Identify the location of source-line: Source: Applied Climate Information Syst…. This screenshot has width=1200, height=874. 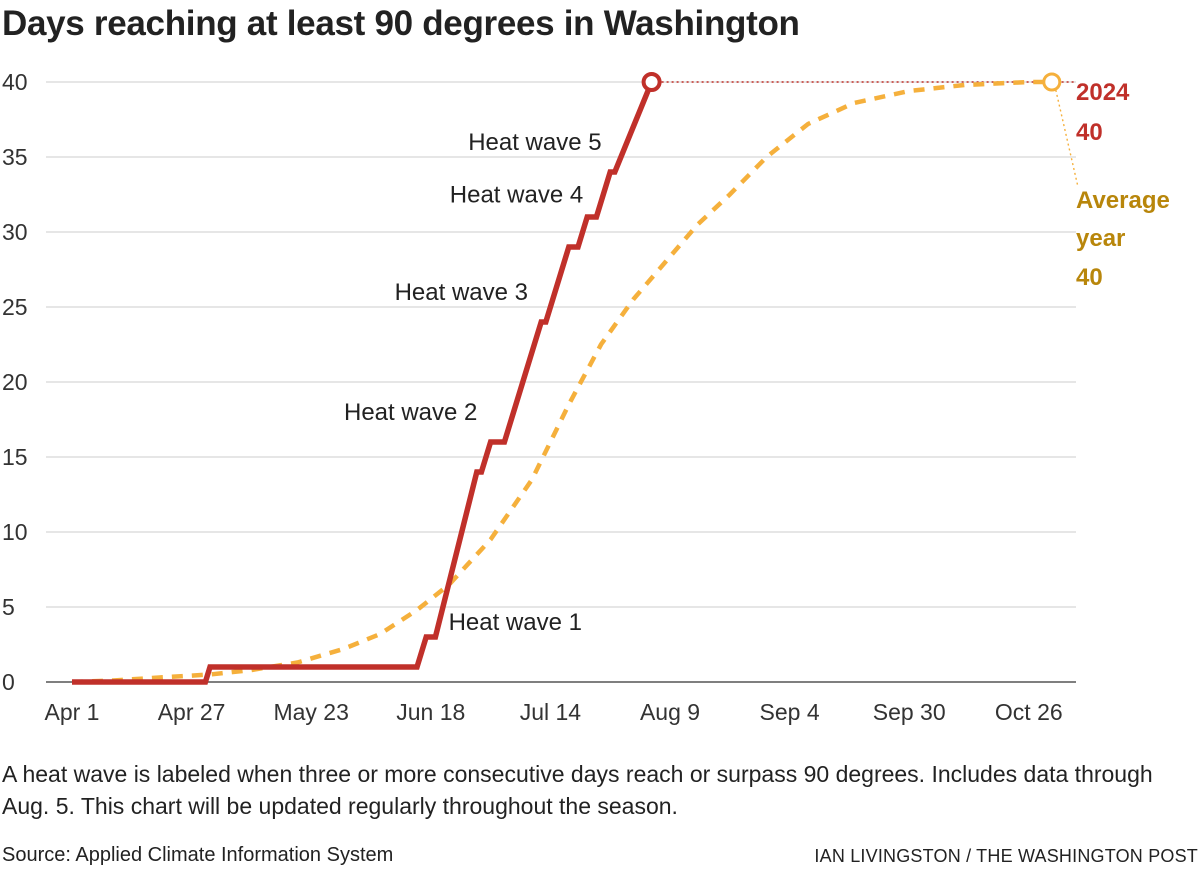
(198, 855).